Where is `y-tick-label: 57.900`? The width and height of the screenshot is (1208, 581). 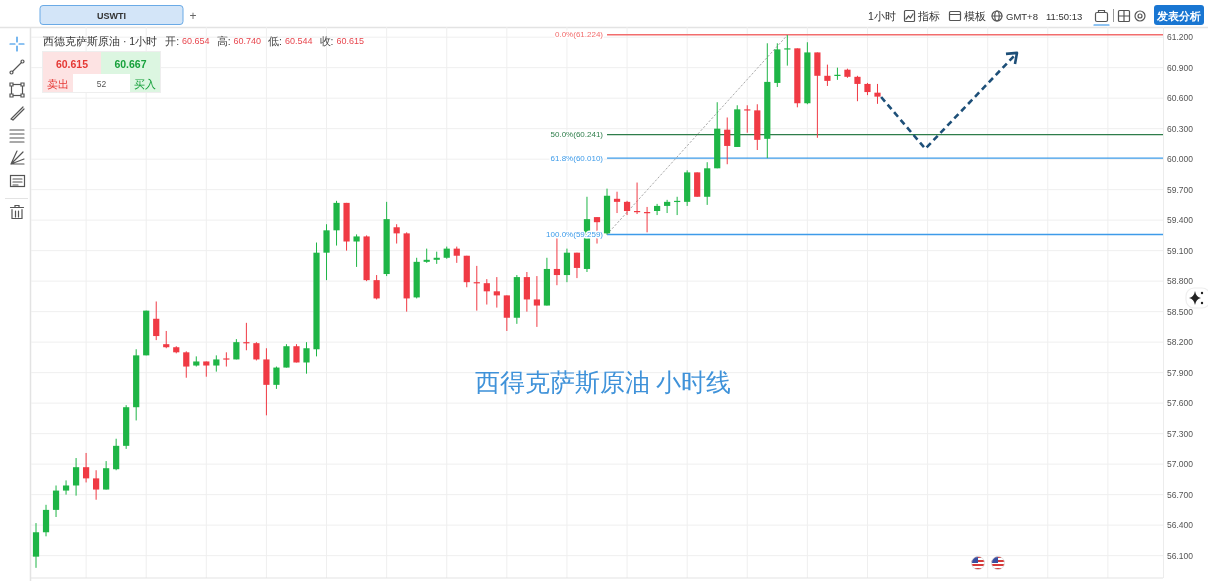
y-tick-label: 57.900 is located at coordinates (1180, 372).